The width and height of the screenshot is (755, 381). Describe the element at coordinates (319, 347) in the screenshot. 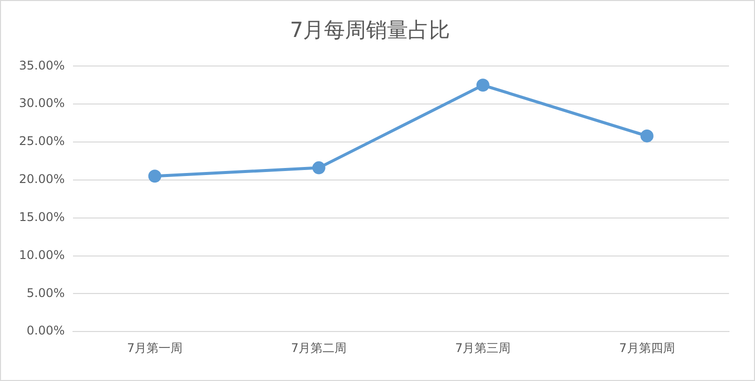

I see `x-tick-label: 7月第二周` at that location.